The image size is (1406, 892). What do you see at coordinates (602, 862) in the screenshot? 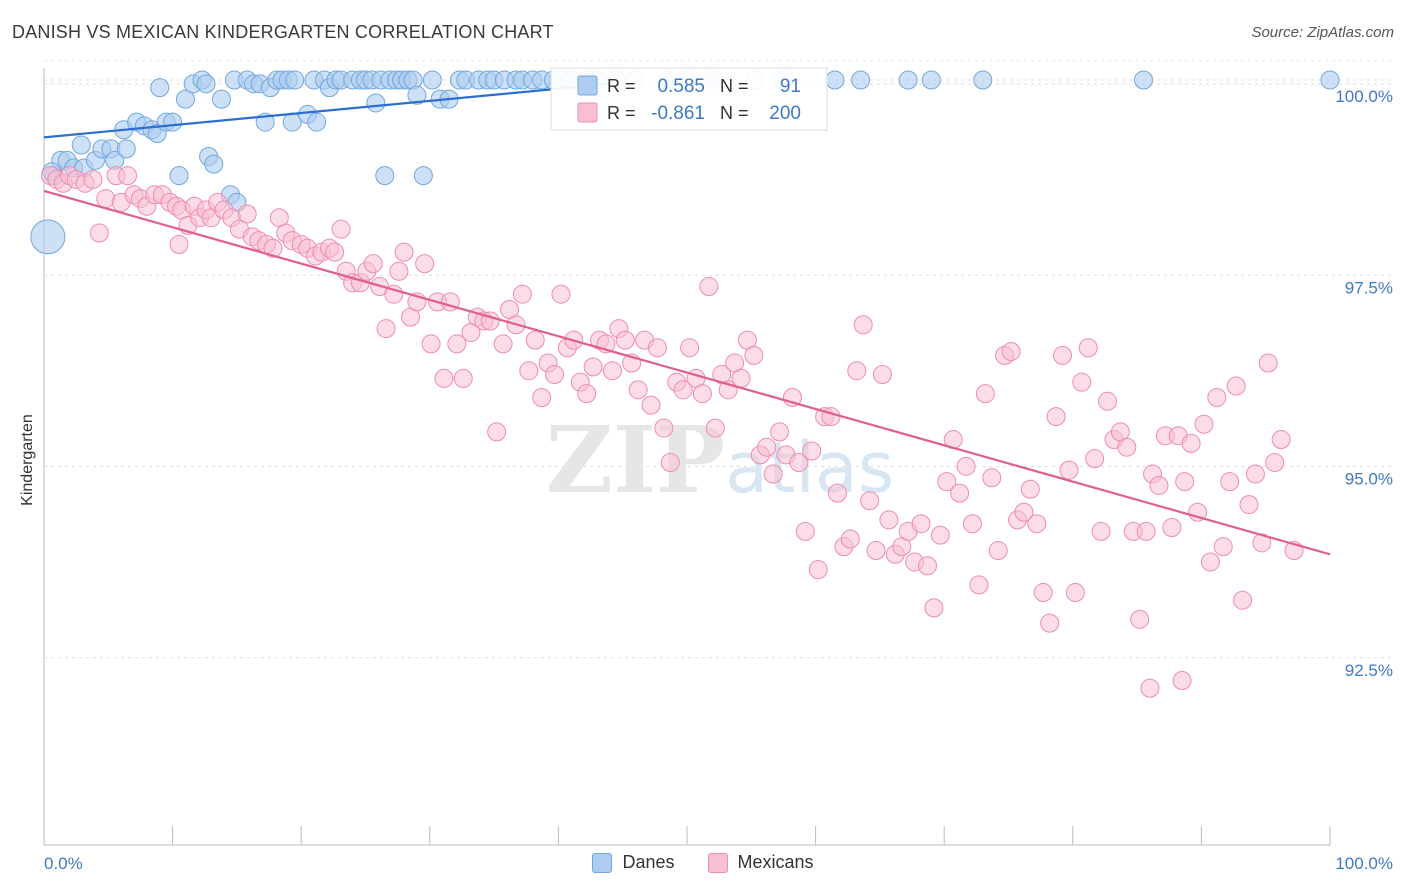
I see `danes-swatch` at bounding box center [602, 862].